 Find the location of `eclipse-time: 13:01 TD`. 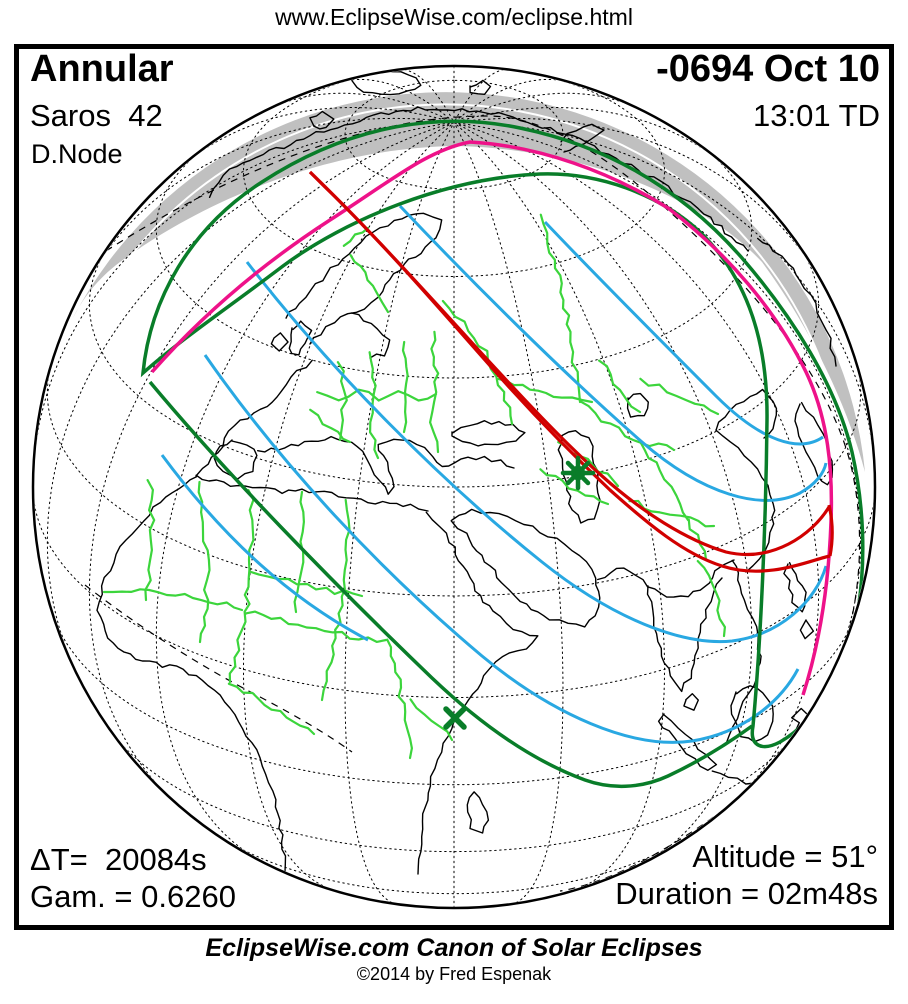

eclipse-time: 13:01 TD is located at coordinates (816, 115).